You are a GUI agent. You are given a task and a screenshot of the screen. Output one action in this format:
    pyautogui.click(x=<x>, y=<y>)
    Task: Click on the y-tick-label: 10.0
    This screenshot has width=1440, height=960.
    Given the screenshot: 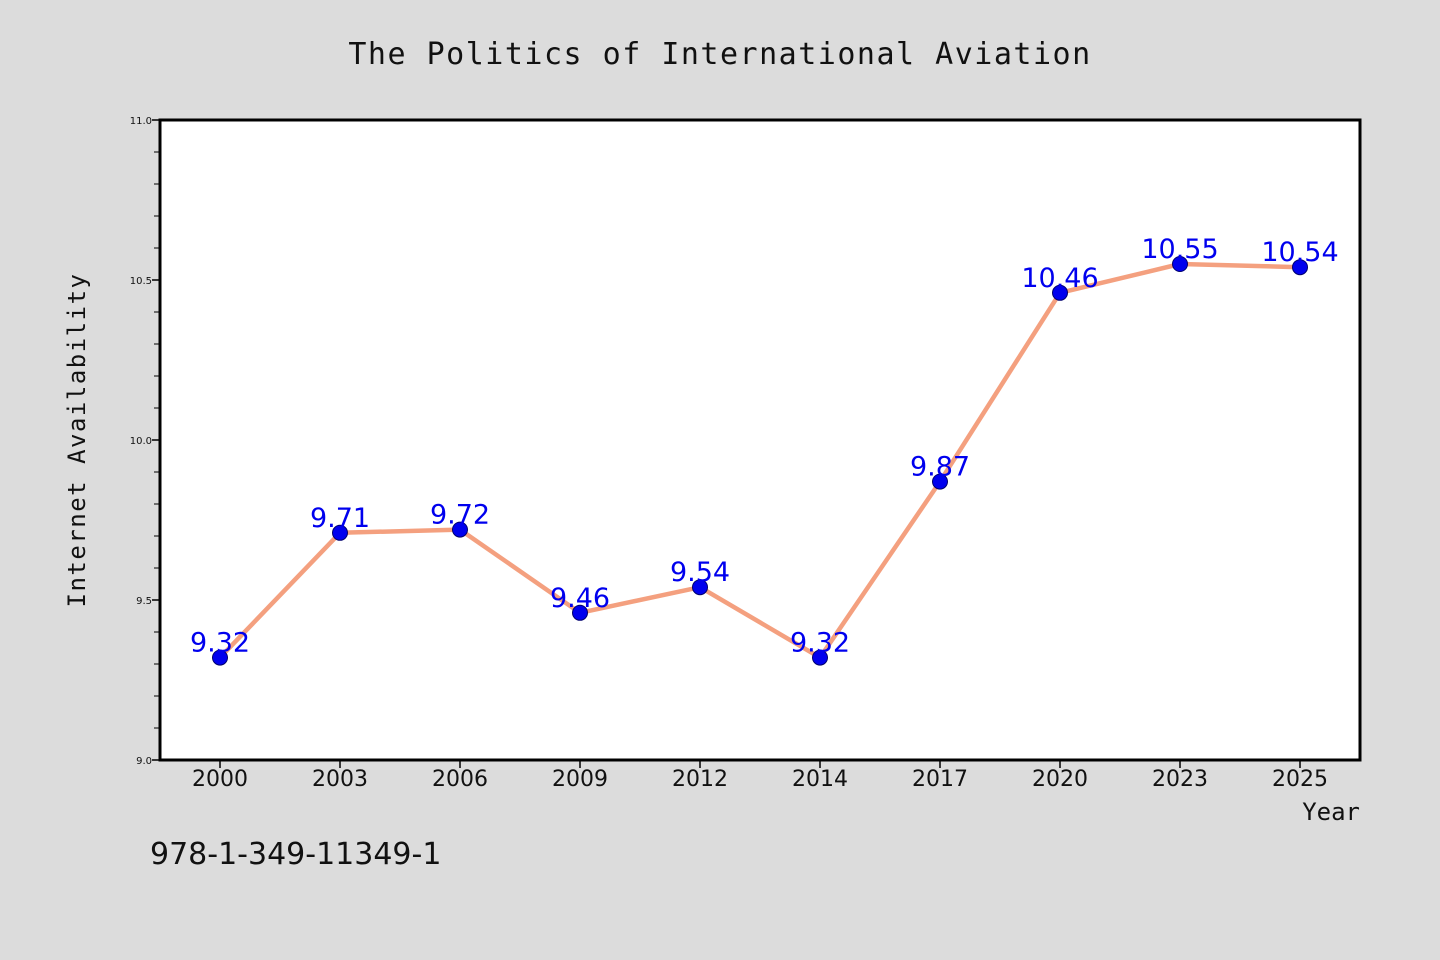 What is the action you would take?
    pyautogui.click(x=141, y=441)
    